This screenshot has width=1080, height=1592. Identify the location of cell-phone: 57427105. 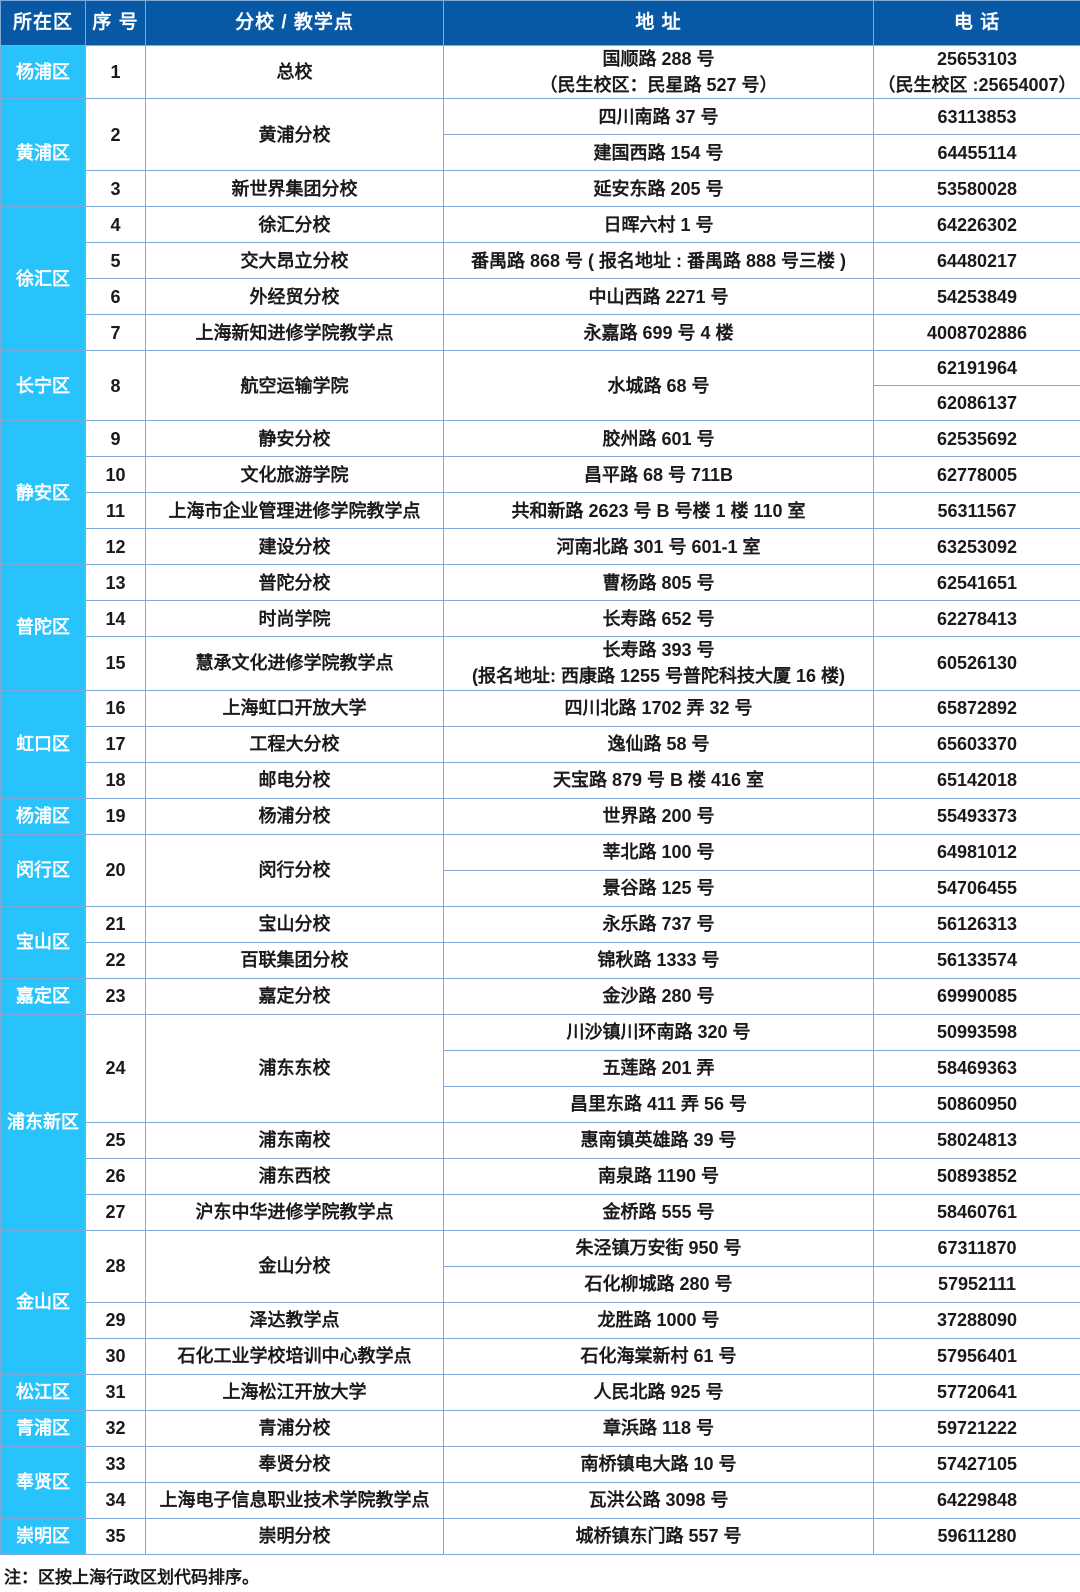
(976, 1464).